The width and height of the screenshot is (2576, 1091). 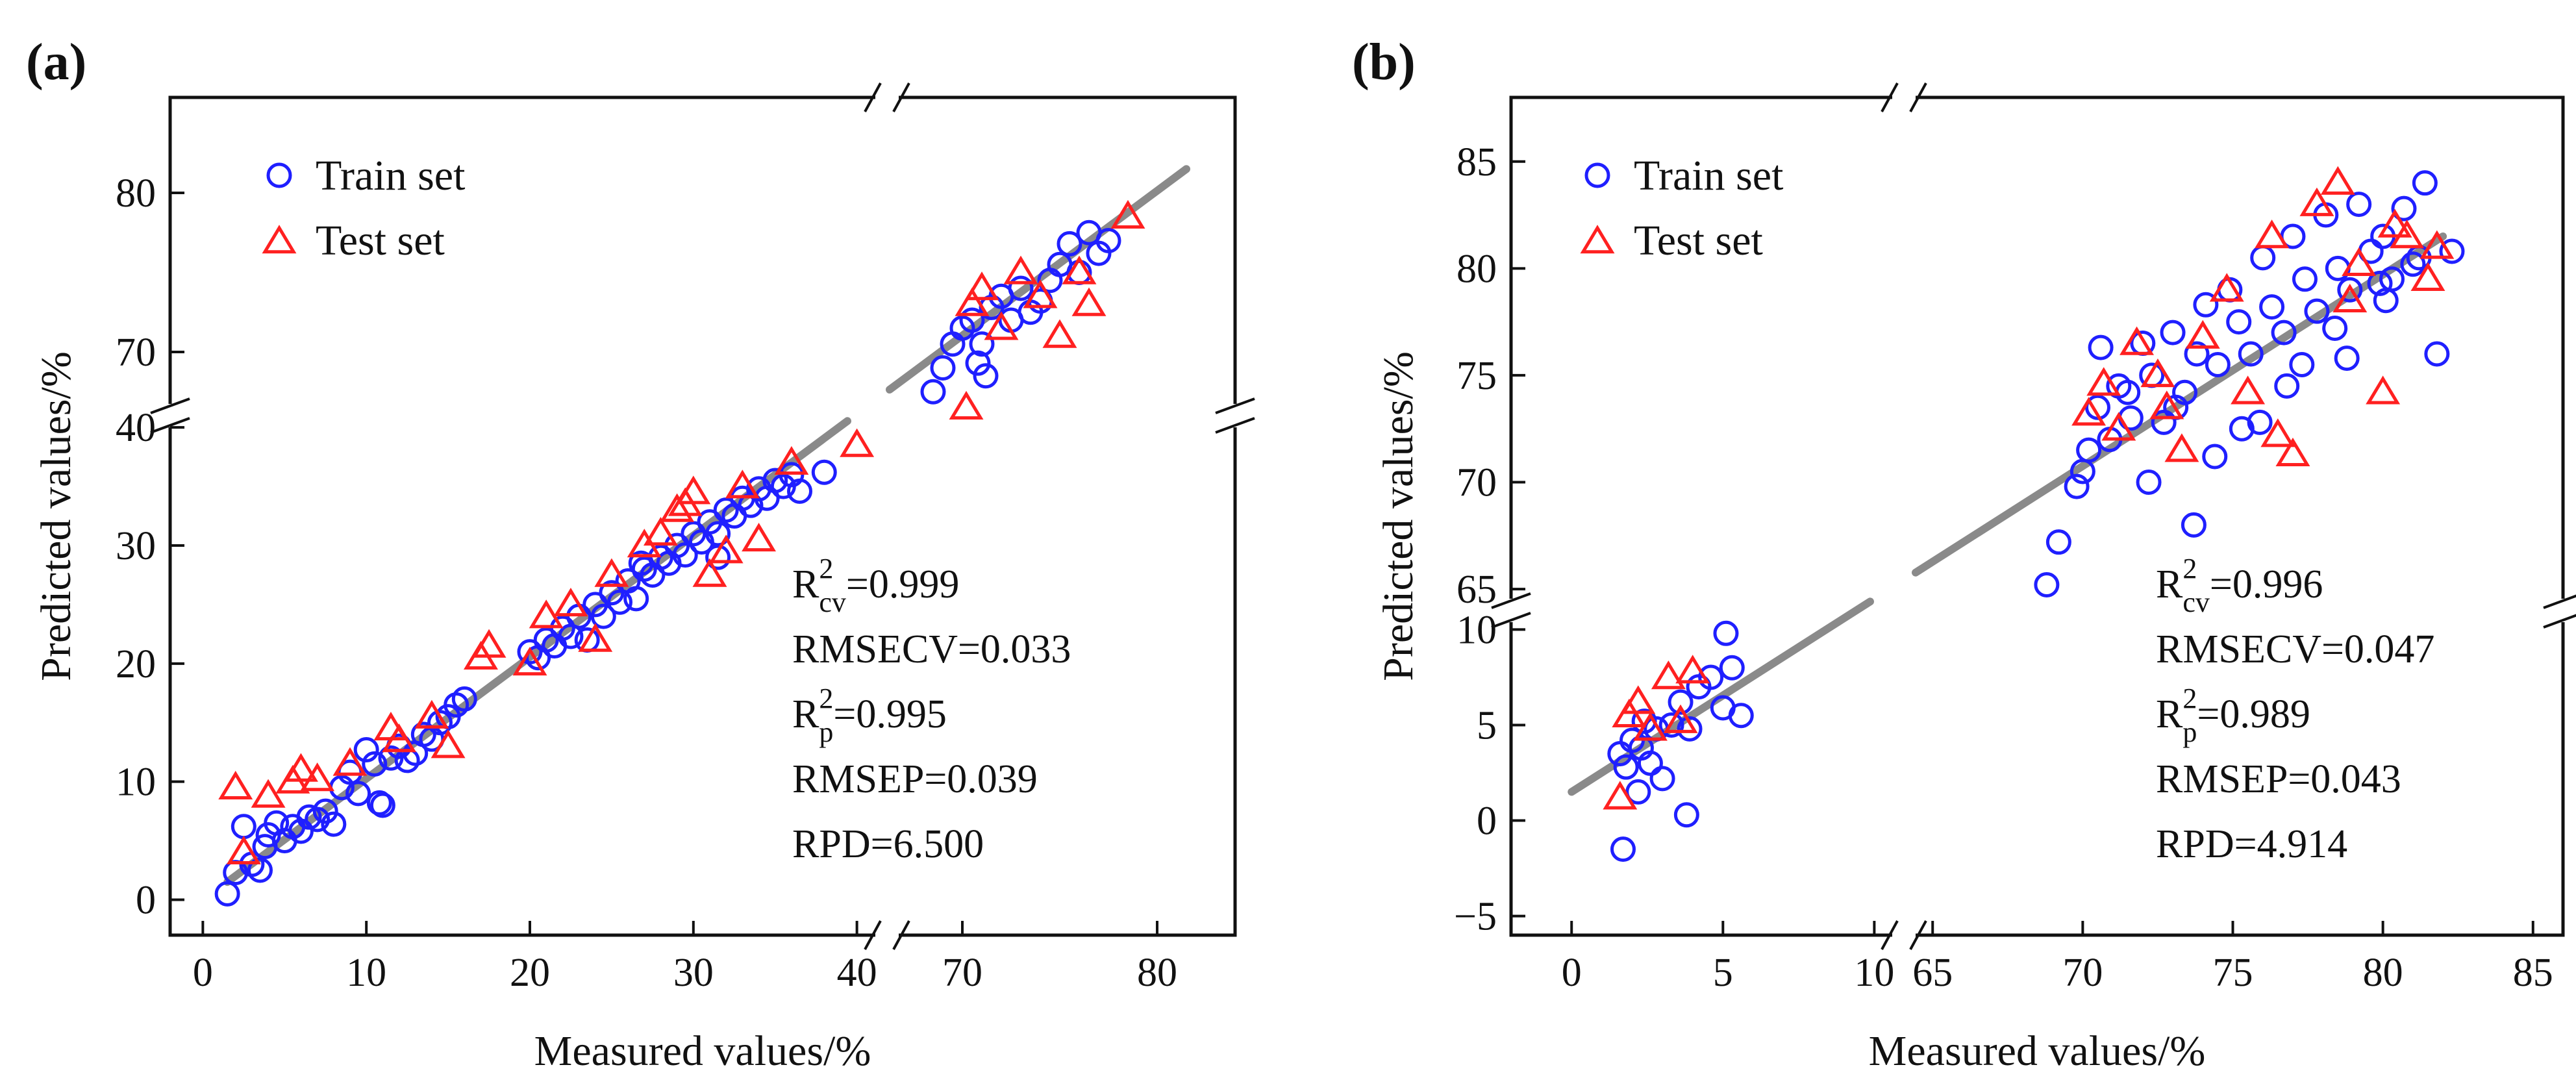 What do you see at coordinates (2239, 585) in the screenshot?
I see `stat-r2cv: R2 cv=0.996` at bounding box center [2239, 585].